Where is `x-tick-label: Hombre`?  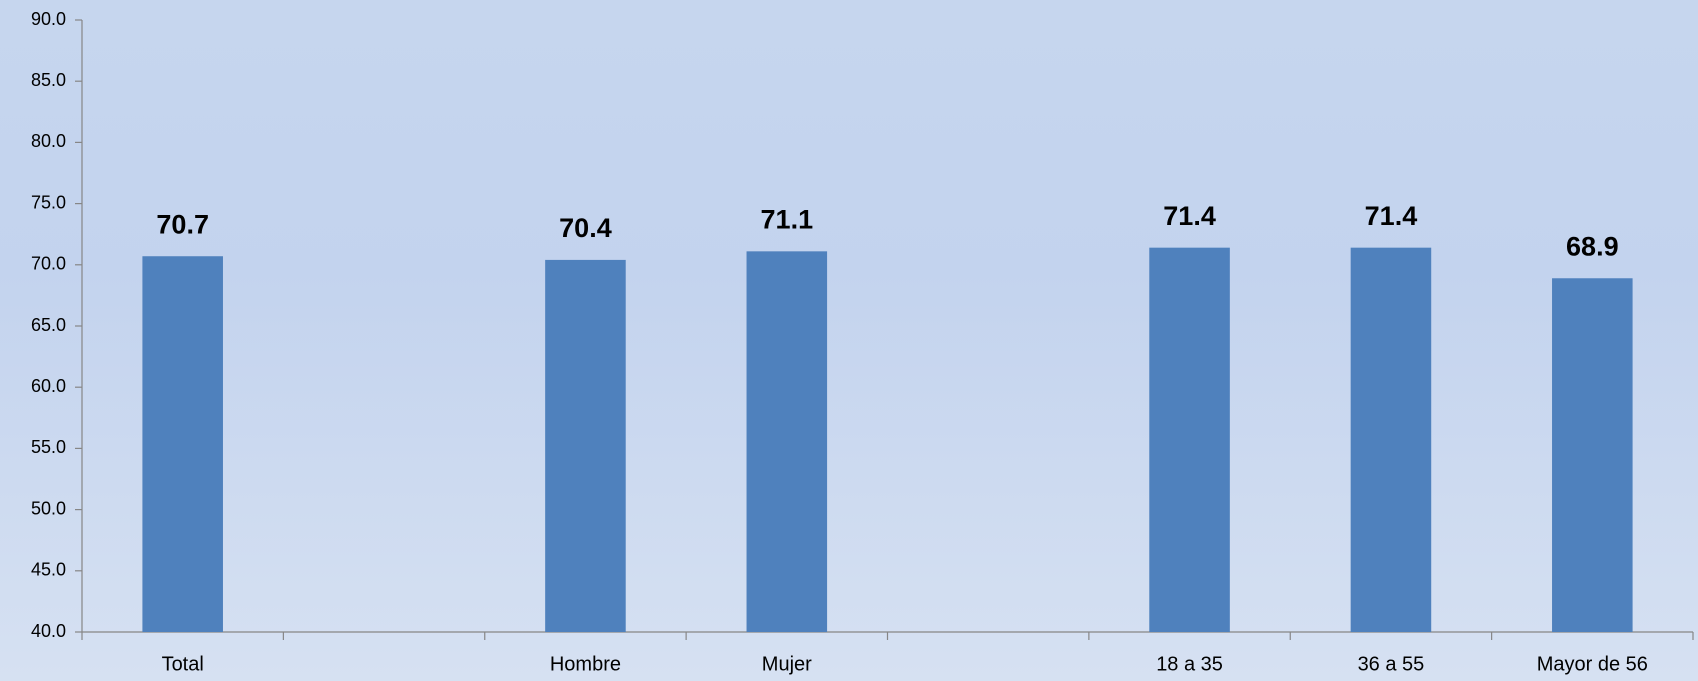
x-tick-label: Hombre is located at coordinates (585, 664).